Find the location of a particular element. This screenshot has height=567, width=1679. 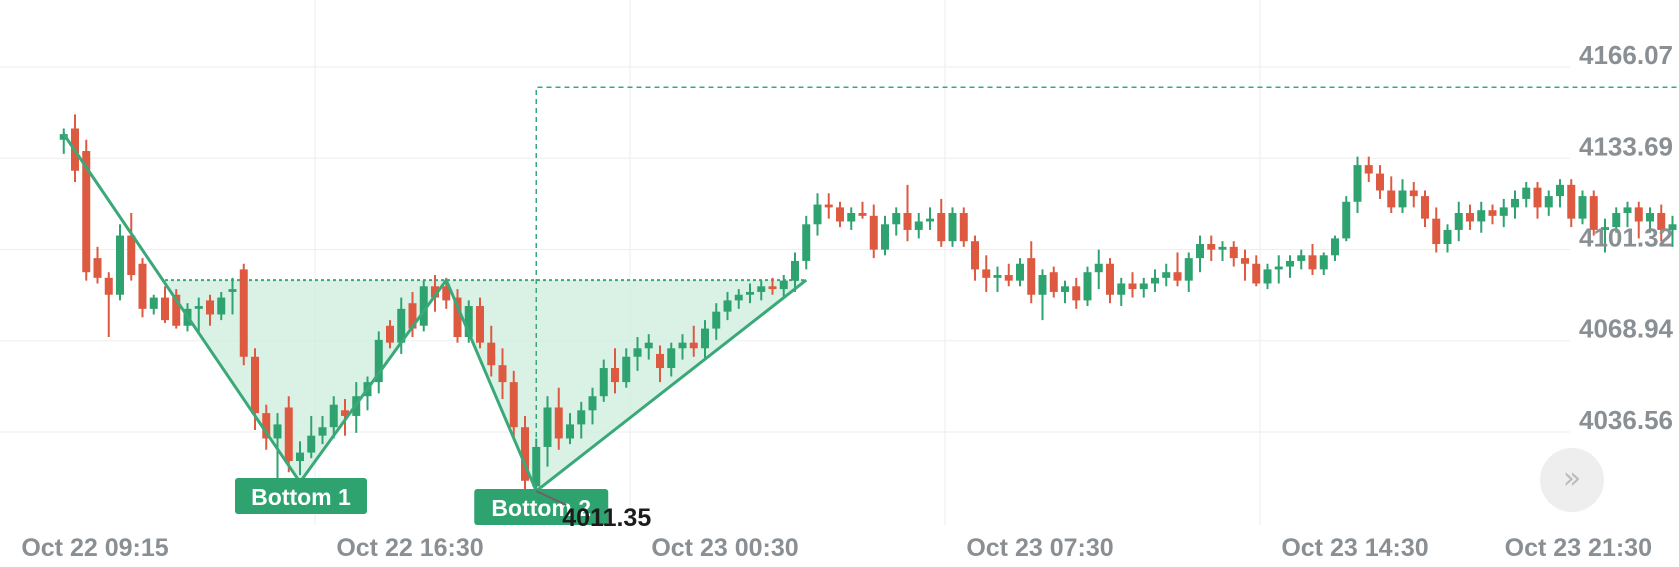

x-tick-label: Oct 22 09:15 is located at coordinates (94, 548).